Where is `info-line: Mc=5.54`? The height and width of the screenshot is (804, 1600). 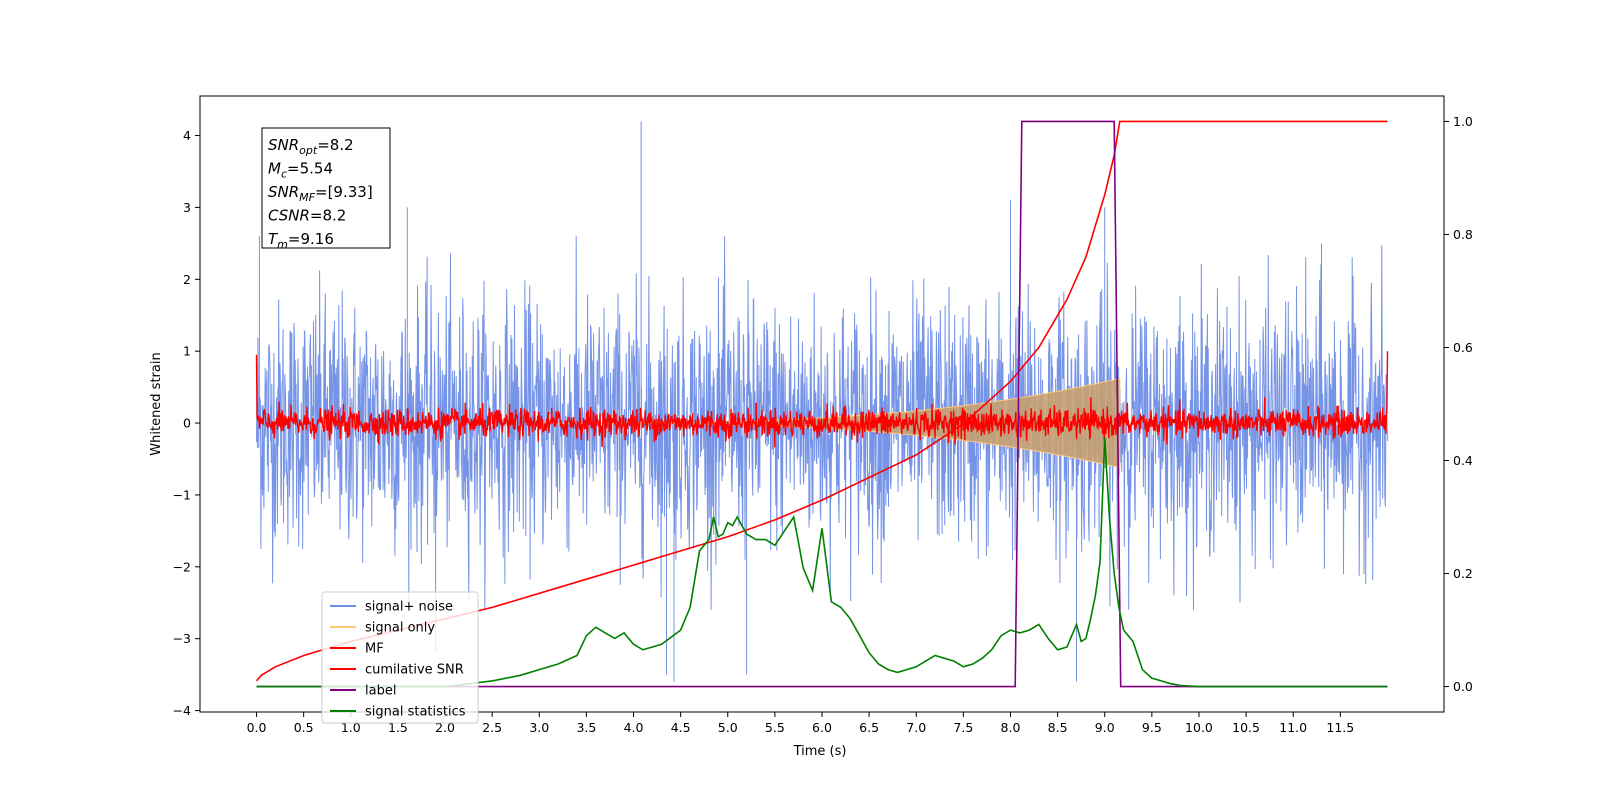 info-line: Mc=5.54 is located at coordinates (300, 170).